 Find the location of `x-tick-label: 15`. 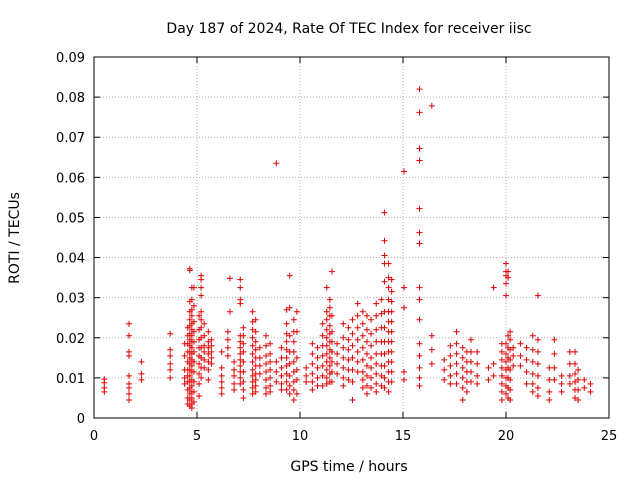

x-tick-label: 15 is located at coordinates (403, 436).